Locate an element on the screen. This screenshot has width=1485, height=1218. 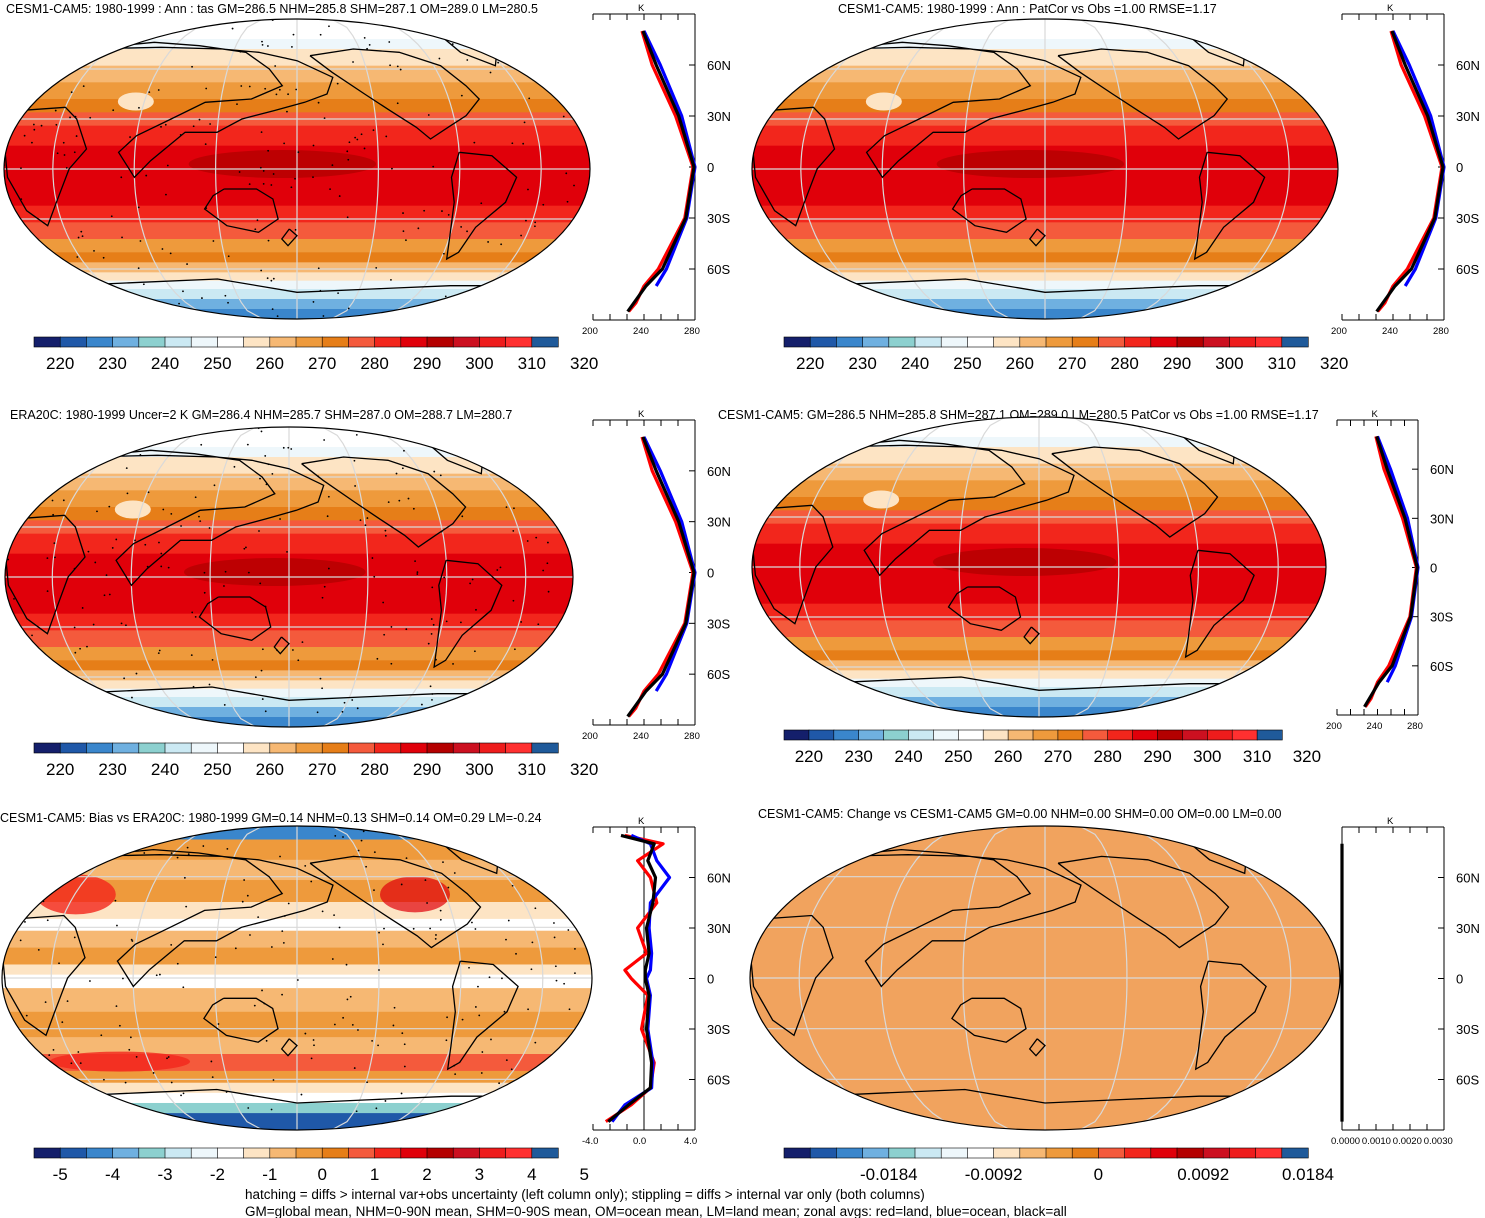
zonal-lat-label: 30N is located at coordinates (1442, 518).